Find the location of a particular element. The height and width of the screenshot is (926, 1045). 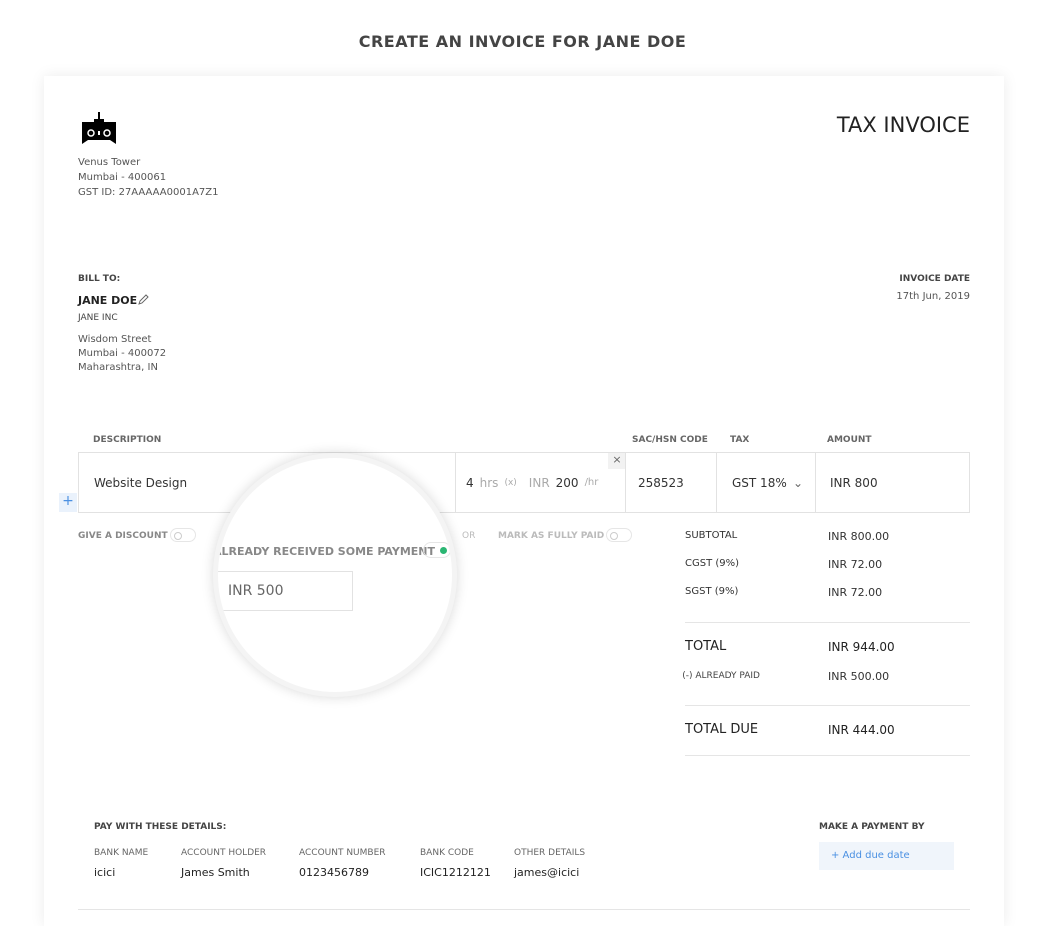

make-payment-label: MAKE A PAYMENT BY is located at coordinates (872, 827).